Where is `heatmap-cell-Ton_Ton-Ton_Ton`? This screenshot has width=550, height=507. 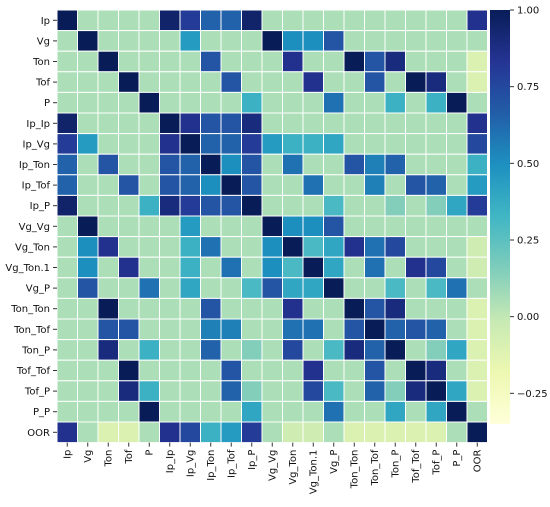
heatmap-cell-Ton_Ton-Ton_Ton is located at coordinates (354, 308).